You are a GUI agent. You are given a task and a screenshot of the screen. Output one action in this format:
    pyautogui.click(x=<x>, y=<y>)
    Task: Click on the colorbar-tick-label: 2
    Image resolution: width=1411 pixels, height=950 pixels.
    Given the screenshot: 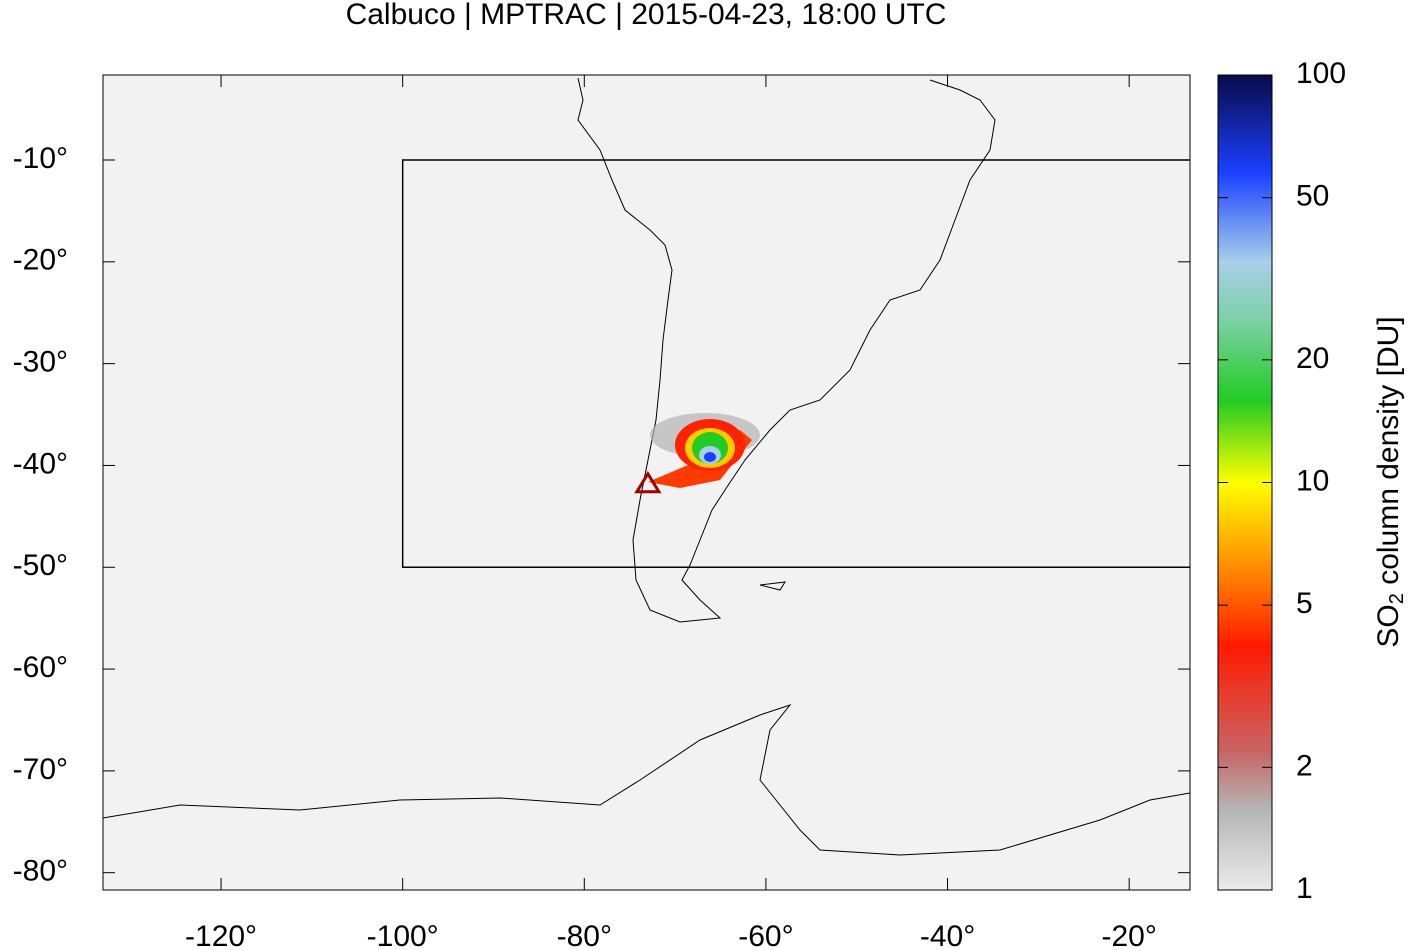 What is the action you would take?
    pyautogui.click(x=1304, y=765)
    